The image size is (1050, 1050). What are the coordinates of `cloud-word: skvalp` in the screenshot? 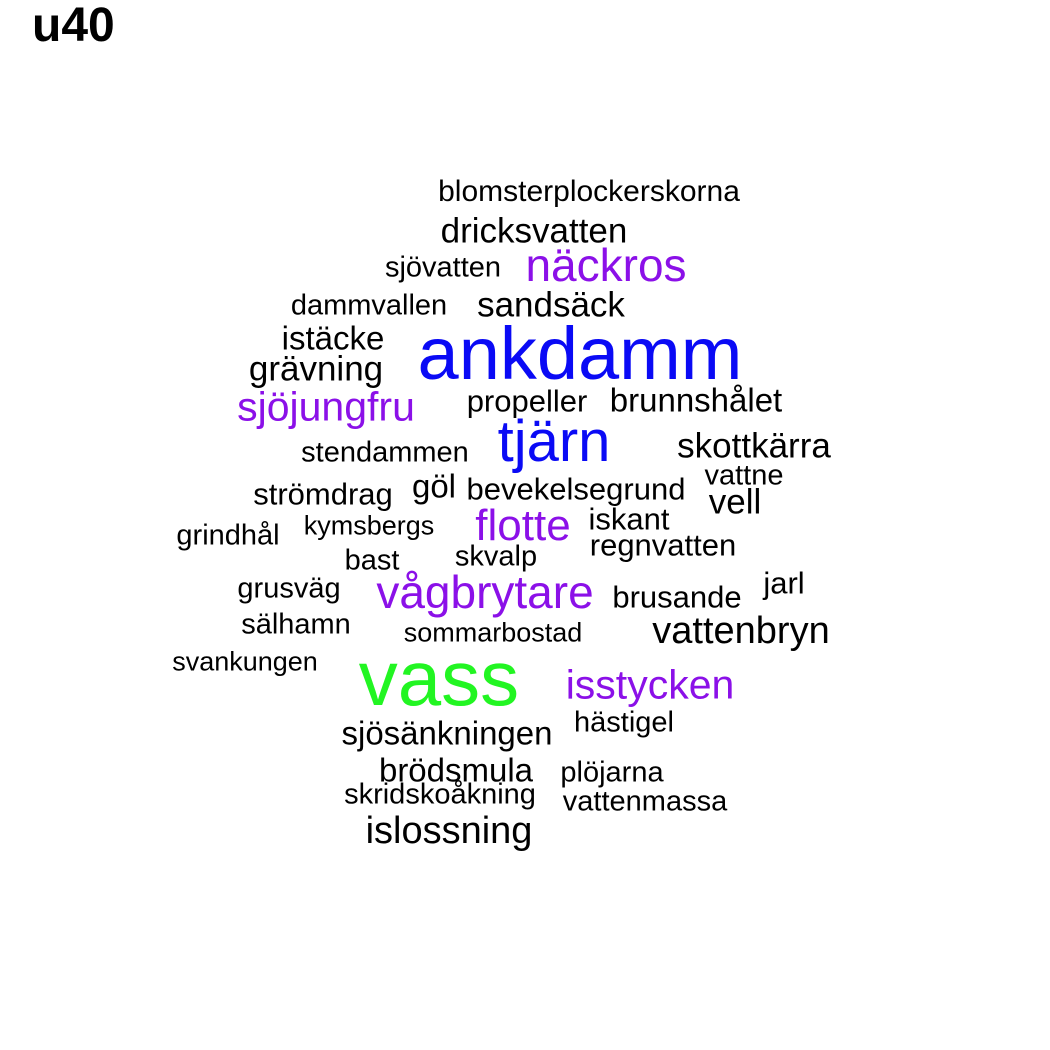 It's located at (496, 556).